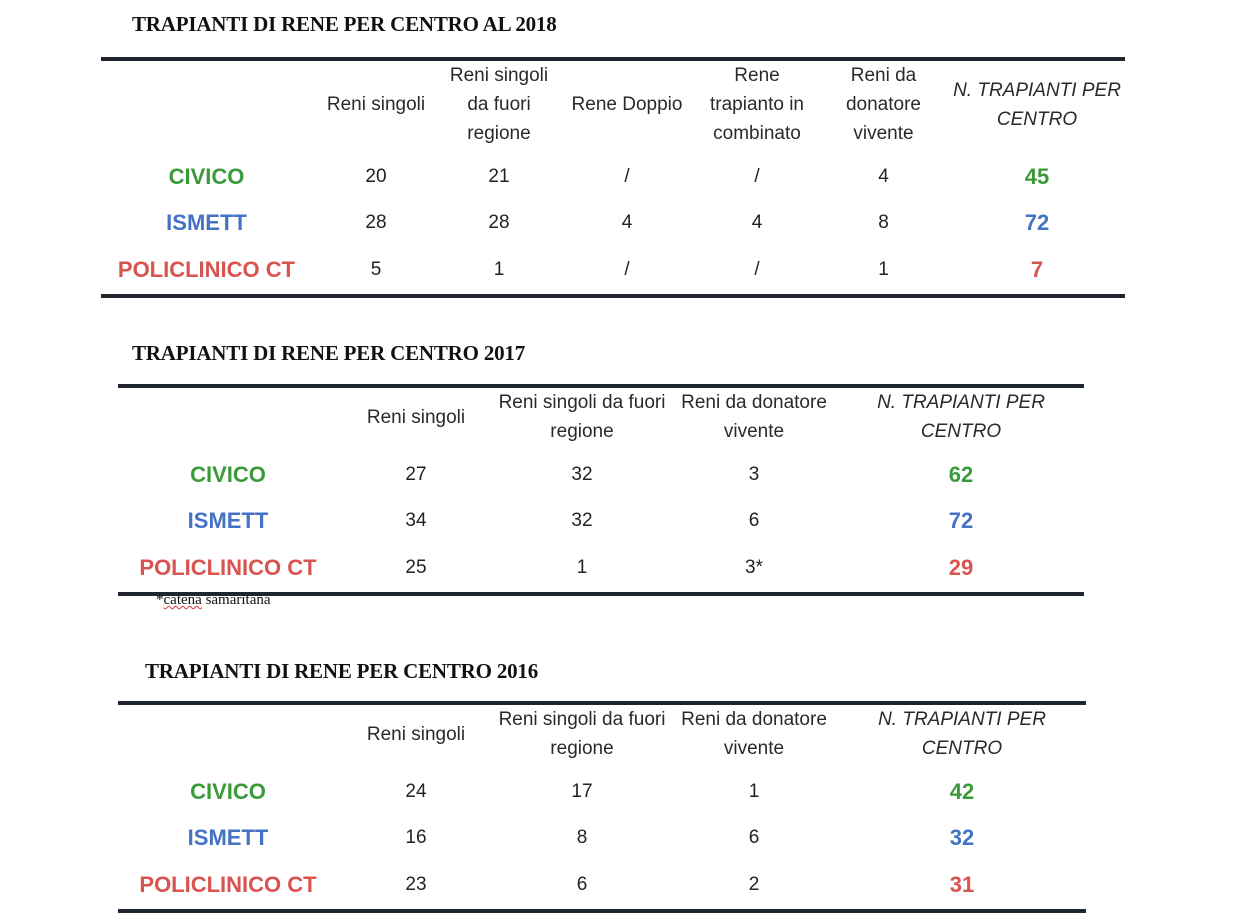 This screenshot has height=919, width=1240. What do you see at coordinates (416, 474) in the screenshot?
I see `cell: 27` at bounding box center [416, 474].